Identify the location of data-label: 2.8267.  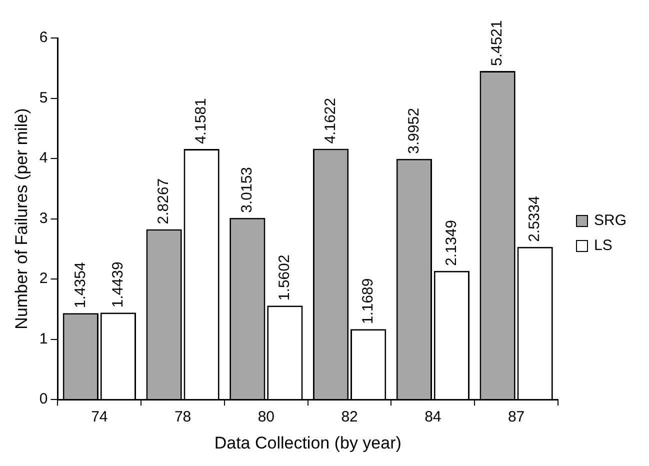
(163, 201).